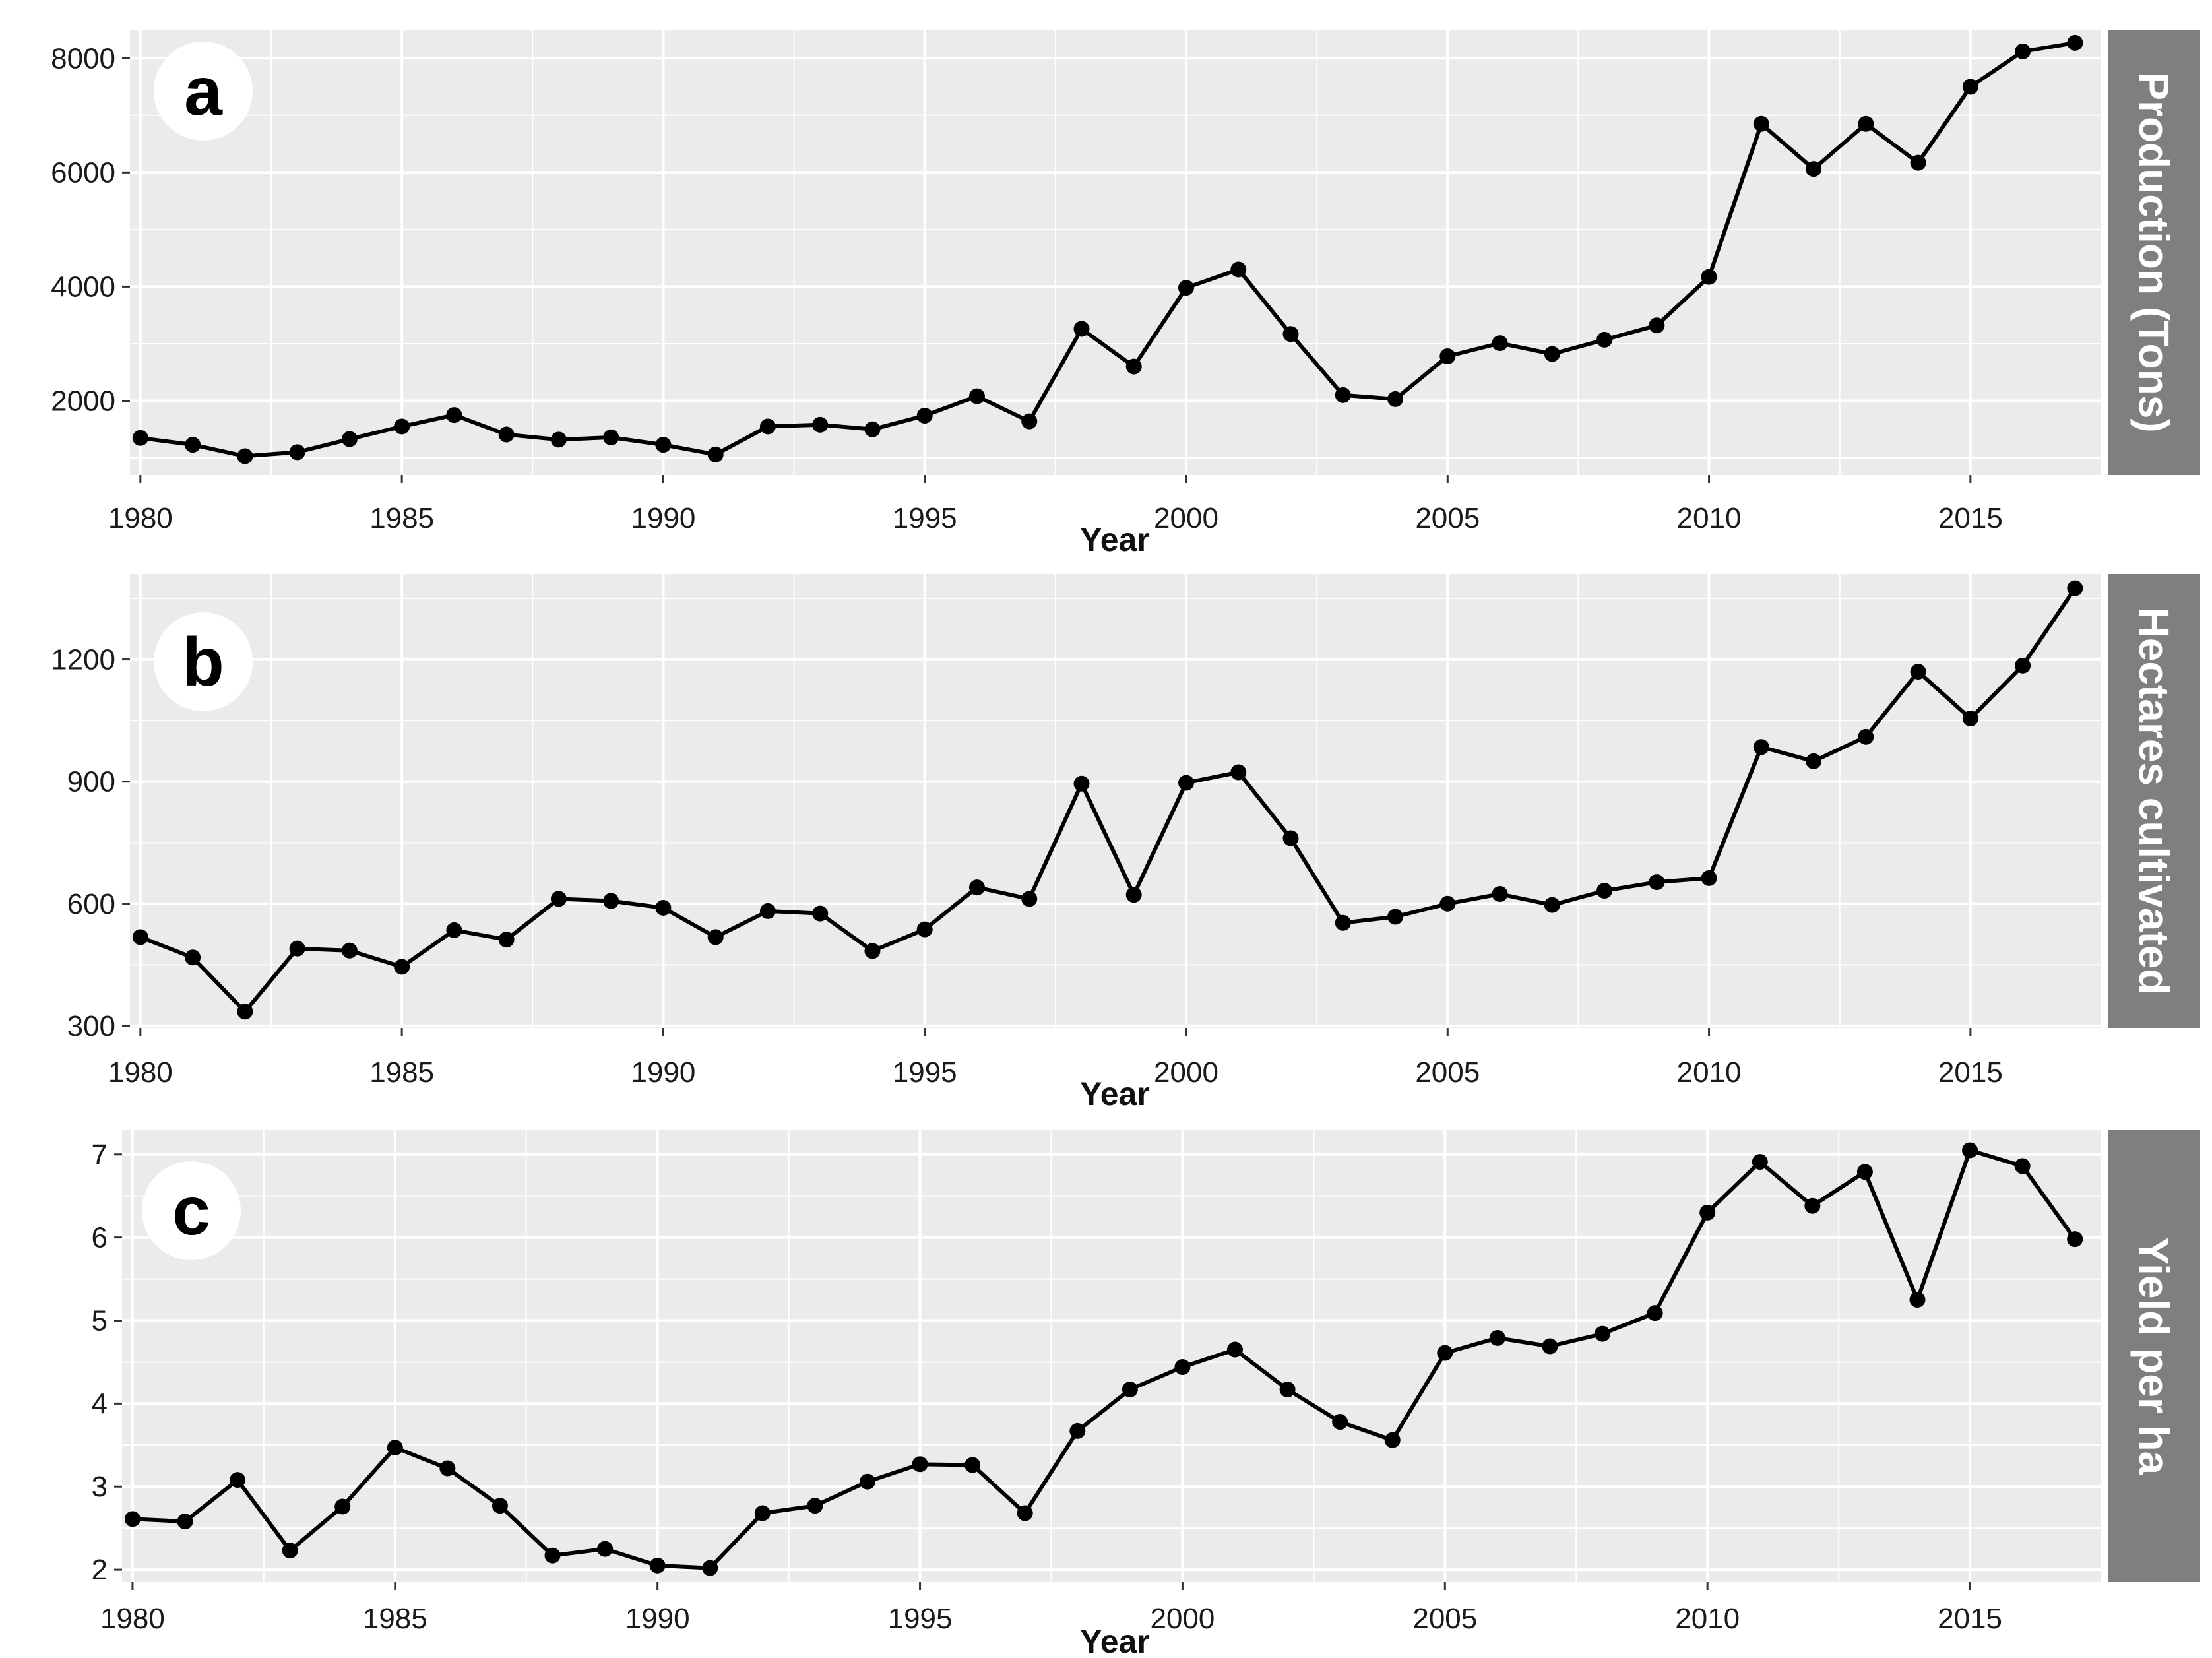  Describe the element at coordinates (395, 1619) in the screenshot. I see `x-tick-label: 1985` at that location.